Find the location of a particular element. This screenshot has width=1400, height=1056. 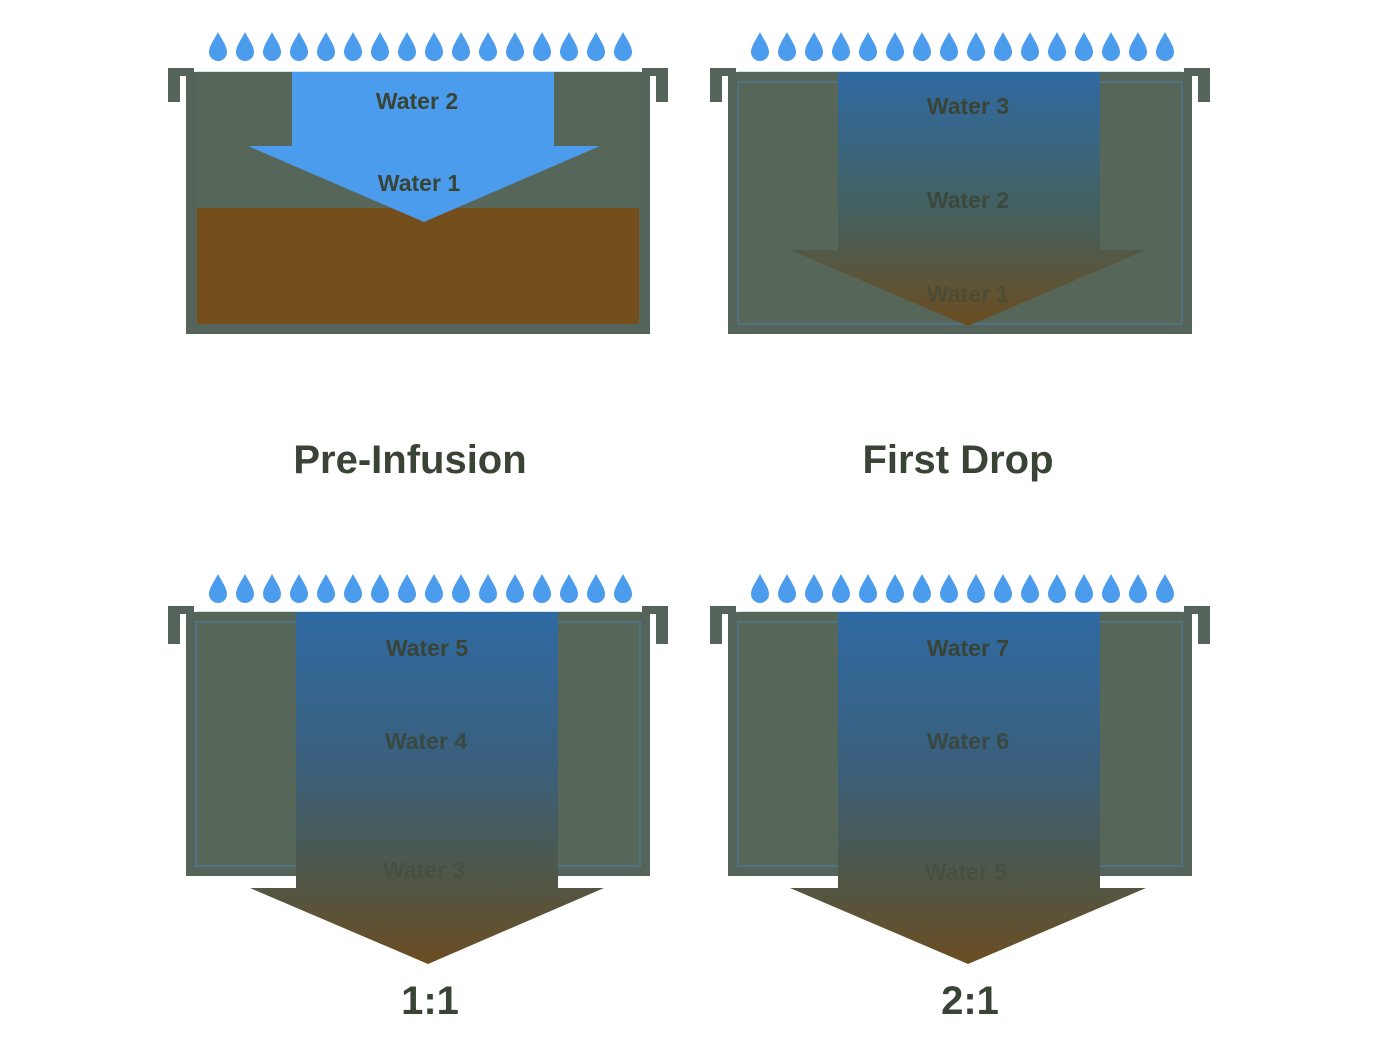

panel-caption: Pre-Infusion is located at coordinates (409, 460).